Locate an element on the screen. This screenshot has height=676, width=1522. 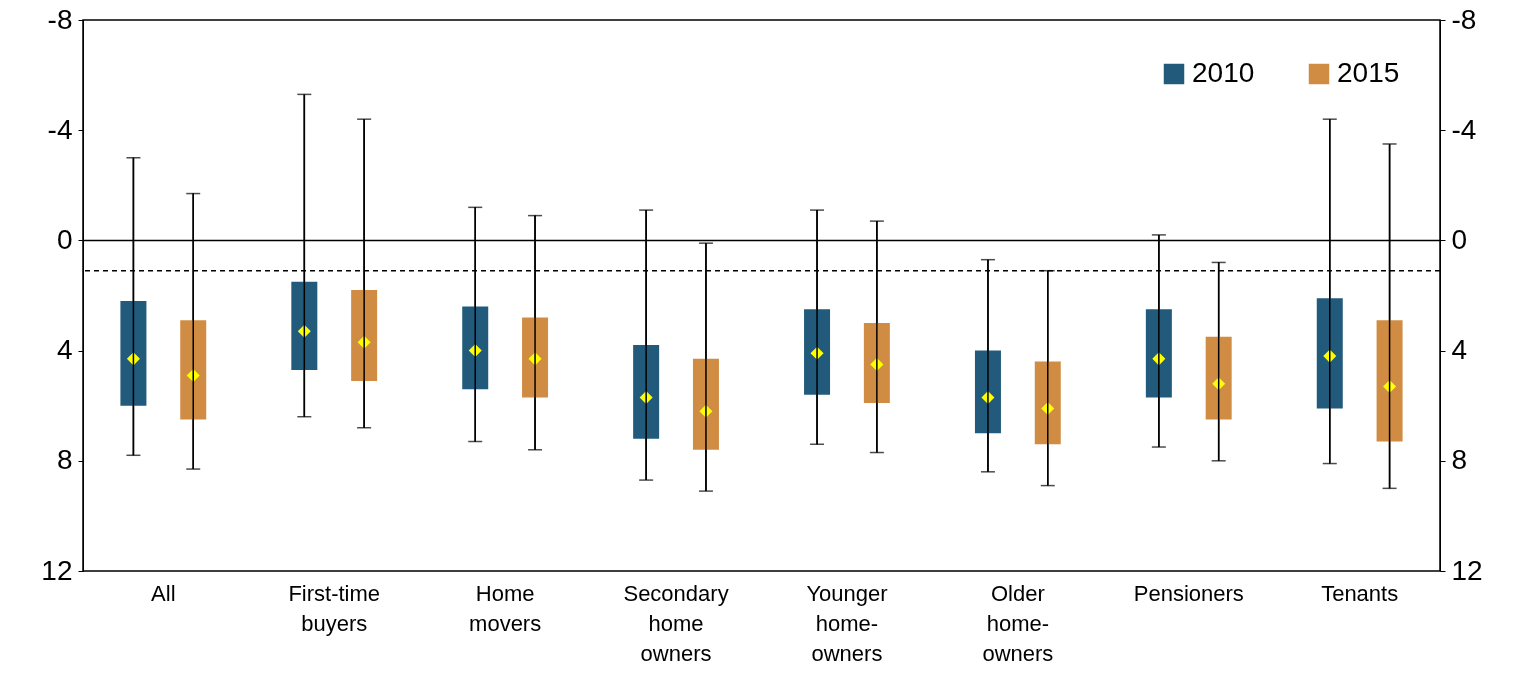
x-tick-label: Older home-owners is located at coordinates (1018, 623).